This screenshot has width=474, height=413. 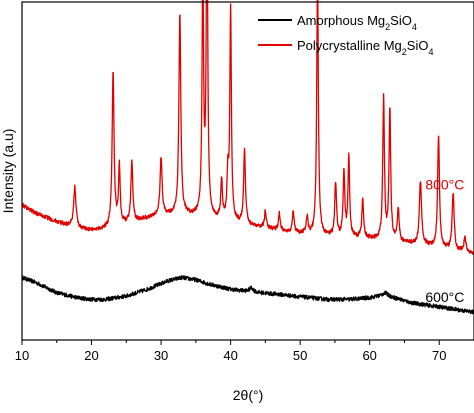 I want to click on x-tick-label: 40, so click(x=230, y=355).